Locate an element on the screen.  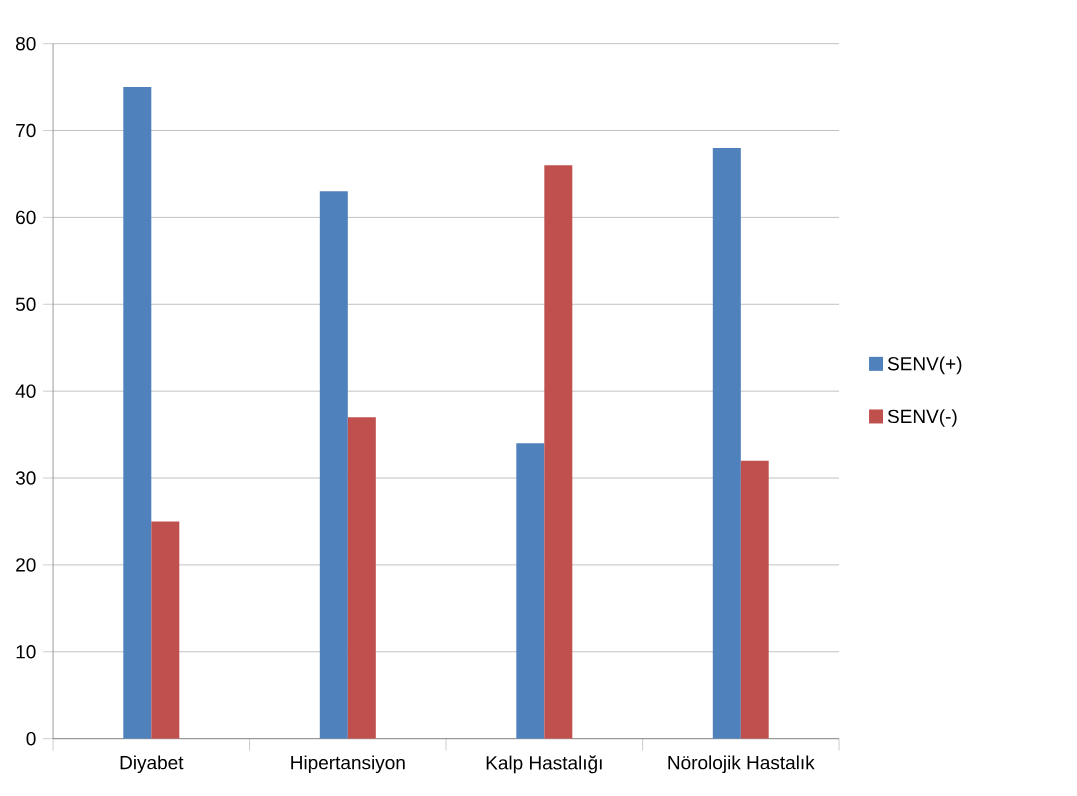
y-tick-label: 10 is located at coordinates (26, 652).